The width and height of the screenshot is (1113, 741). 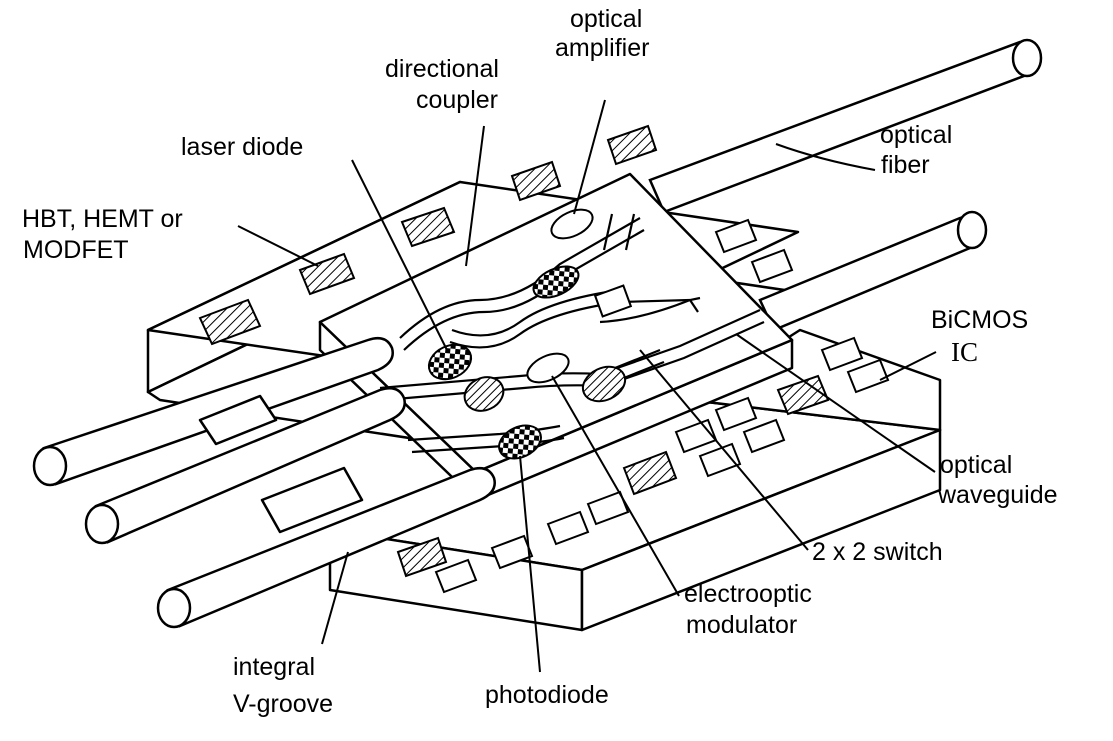 What do you see at coordinates (979, 320) in the screenshot?
I see `label-bicmos-line1: BiCMOS` at bounding box center [979, 320].